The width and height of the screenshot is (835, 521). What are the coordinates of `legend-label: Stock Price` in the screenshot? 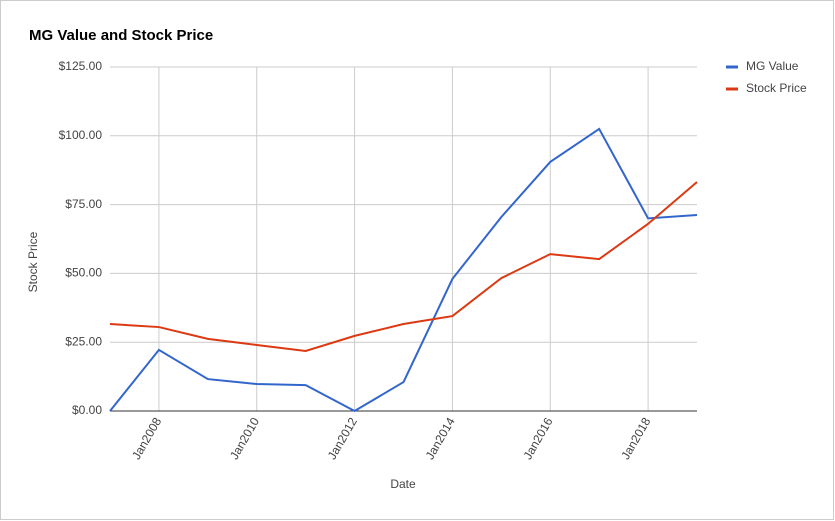 It's located at (776, 88).